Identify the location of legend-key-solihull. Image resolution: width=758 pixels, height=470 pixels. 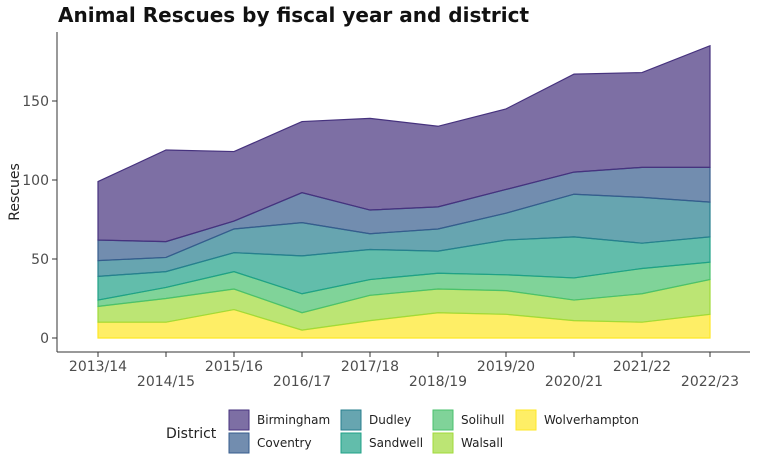
(443, 420).